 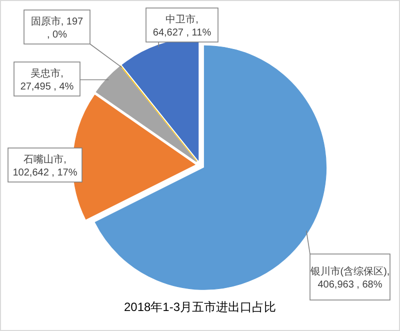 What do you see at coordinates (57, 28) in the screenshot?
I see `slice-label: 固原市, 197 , 0%` at bounding box center [57, 28].